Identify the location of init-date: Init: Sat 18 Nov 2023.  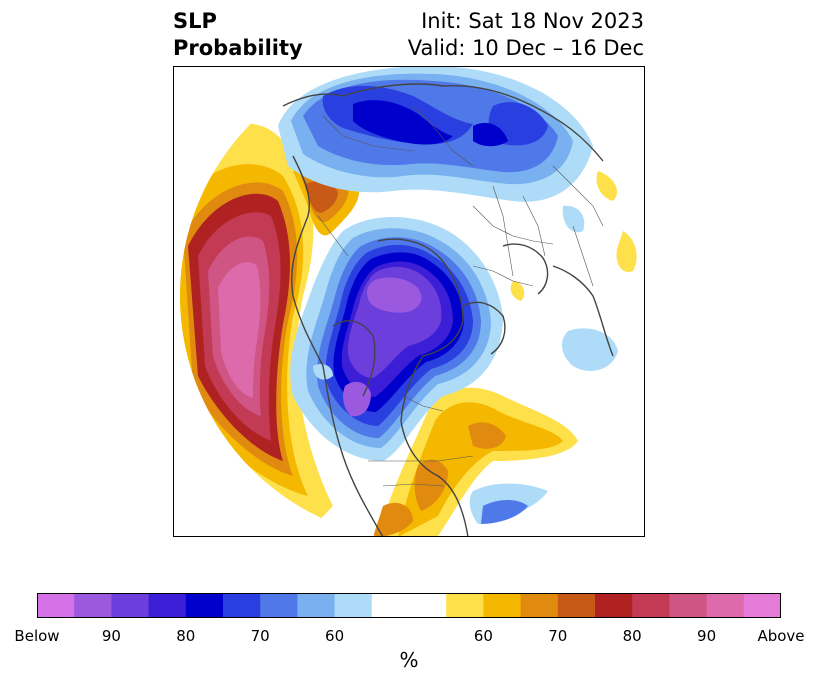
(532, 21).